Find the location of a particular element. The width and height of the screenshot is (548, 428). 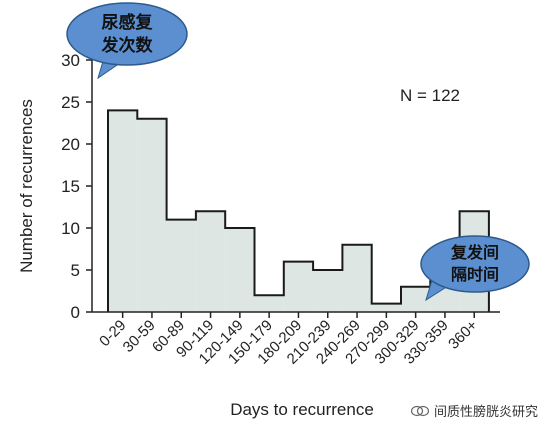

y-tick-label: 30 is located at coordinates (70, 60).